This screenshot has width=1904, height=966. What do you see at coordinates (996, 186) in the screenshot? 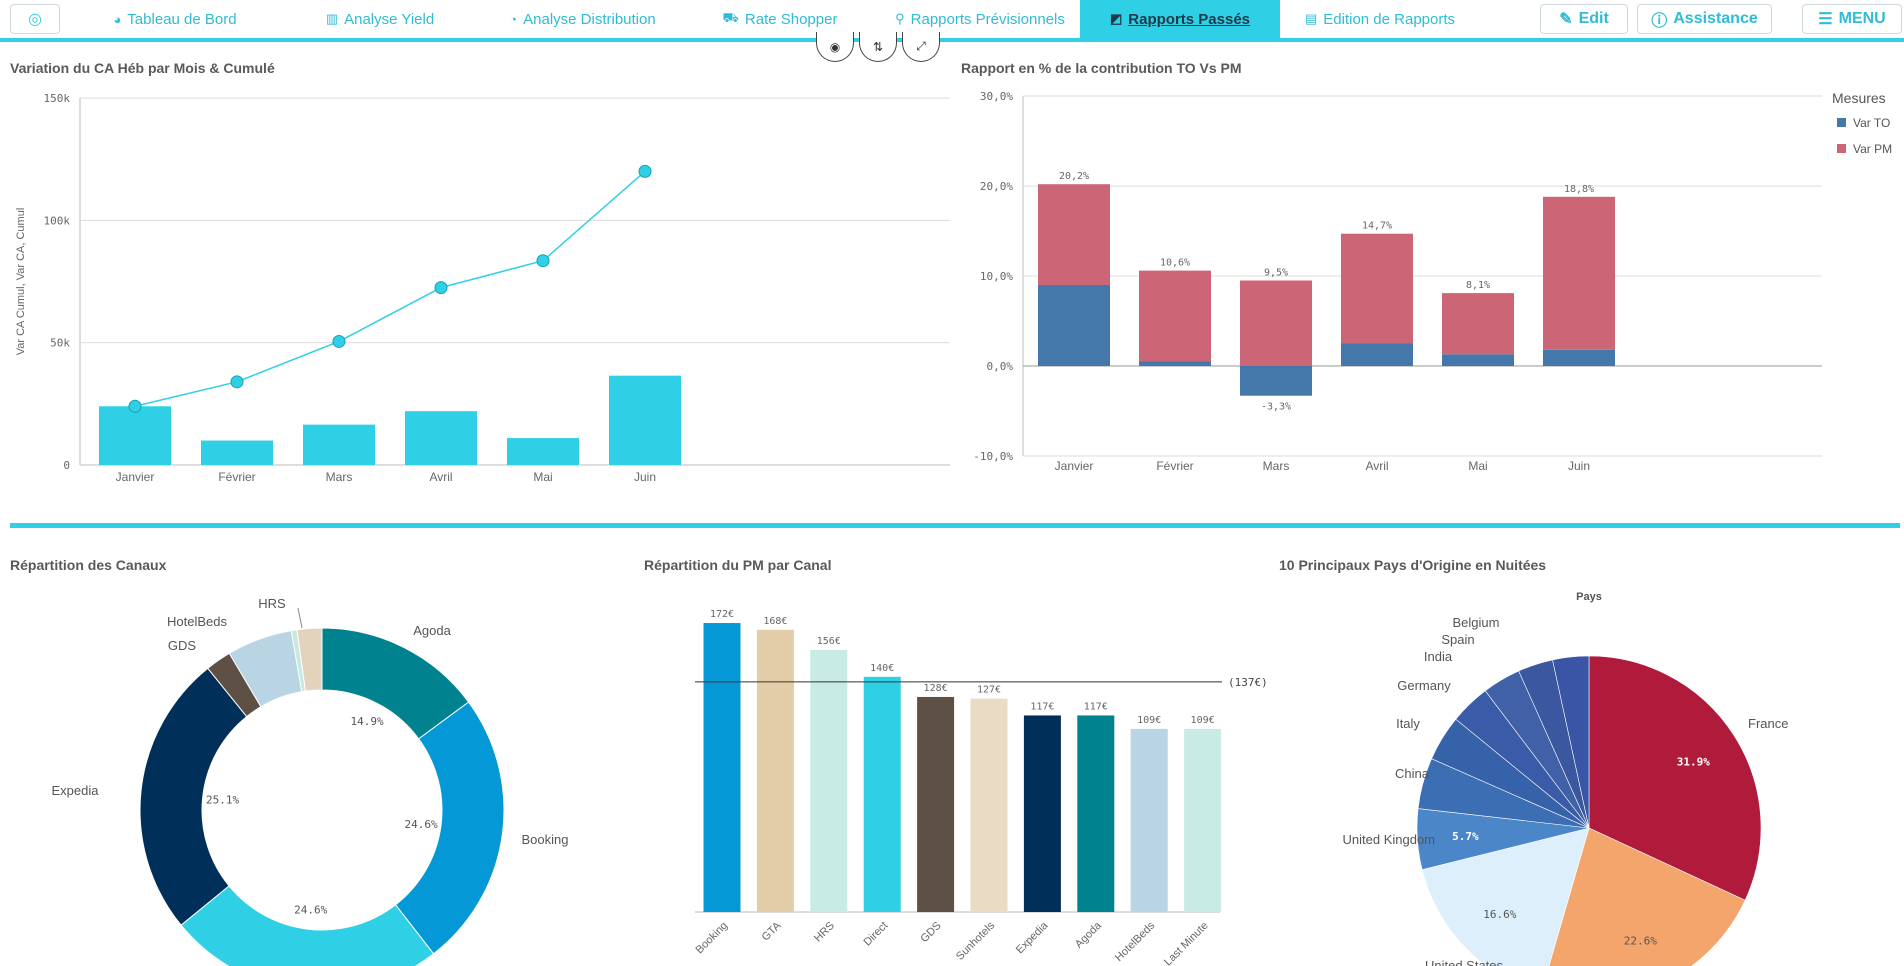
I see `y-tick-label: 20,0%` at bounding box center [996, 186].